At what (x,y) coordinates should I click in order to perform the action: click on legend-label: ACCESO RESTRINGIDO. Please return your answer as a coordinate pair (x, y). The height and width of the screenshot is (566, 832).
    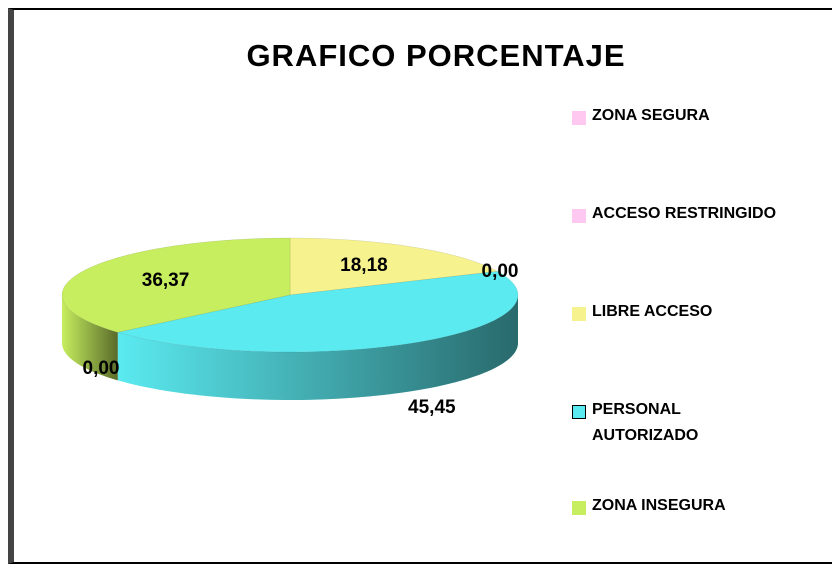
    Looking at the image, I should click on (684, 213).